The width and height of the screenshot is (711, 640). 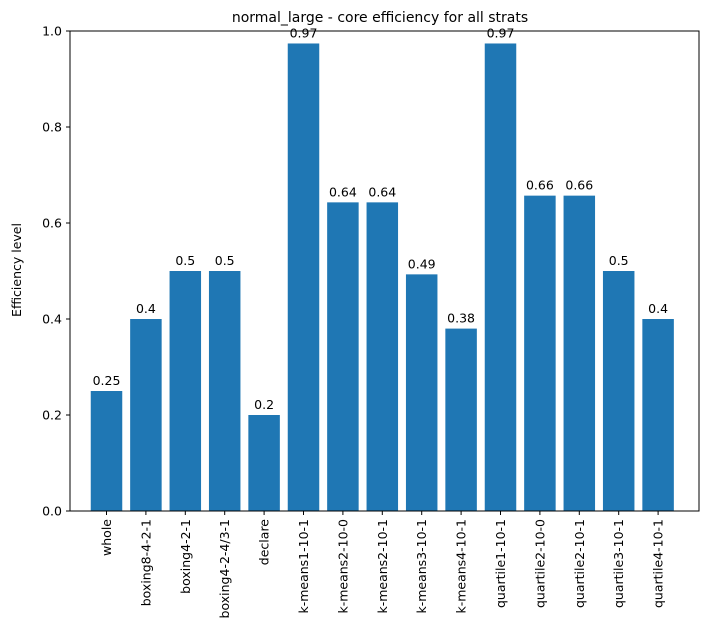 I want to click on x-tick-label: boxing4-2-1, so click(x=185, y=556).